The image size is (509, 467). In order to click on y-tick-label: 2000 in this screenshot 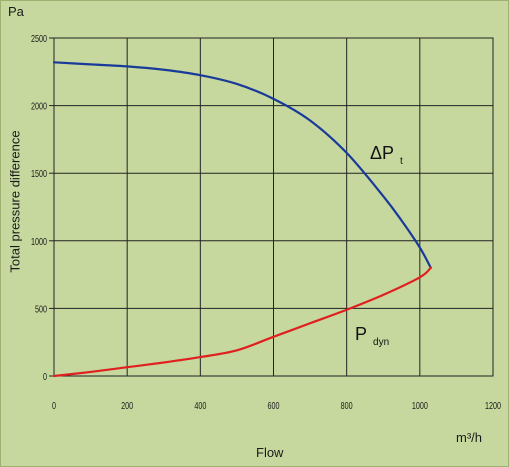, I will do `click(39, 105)`.